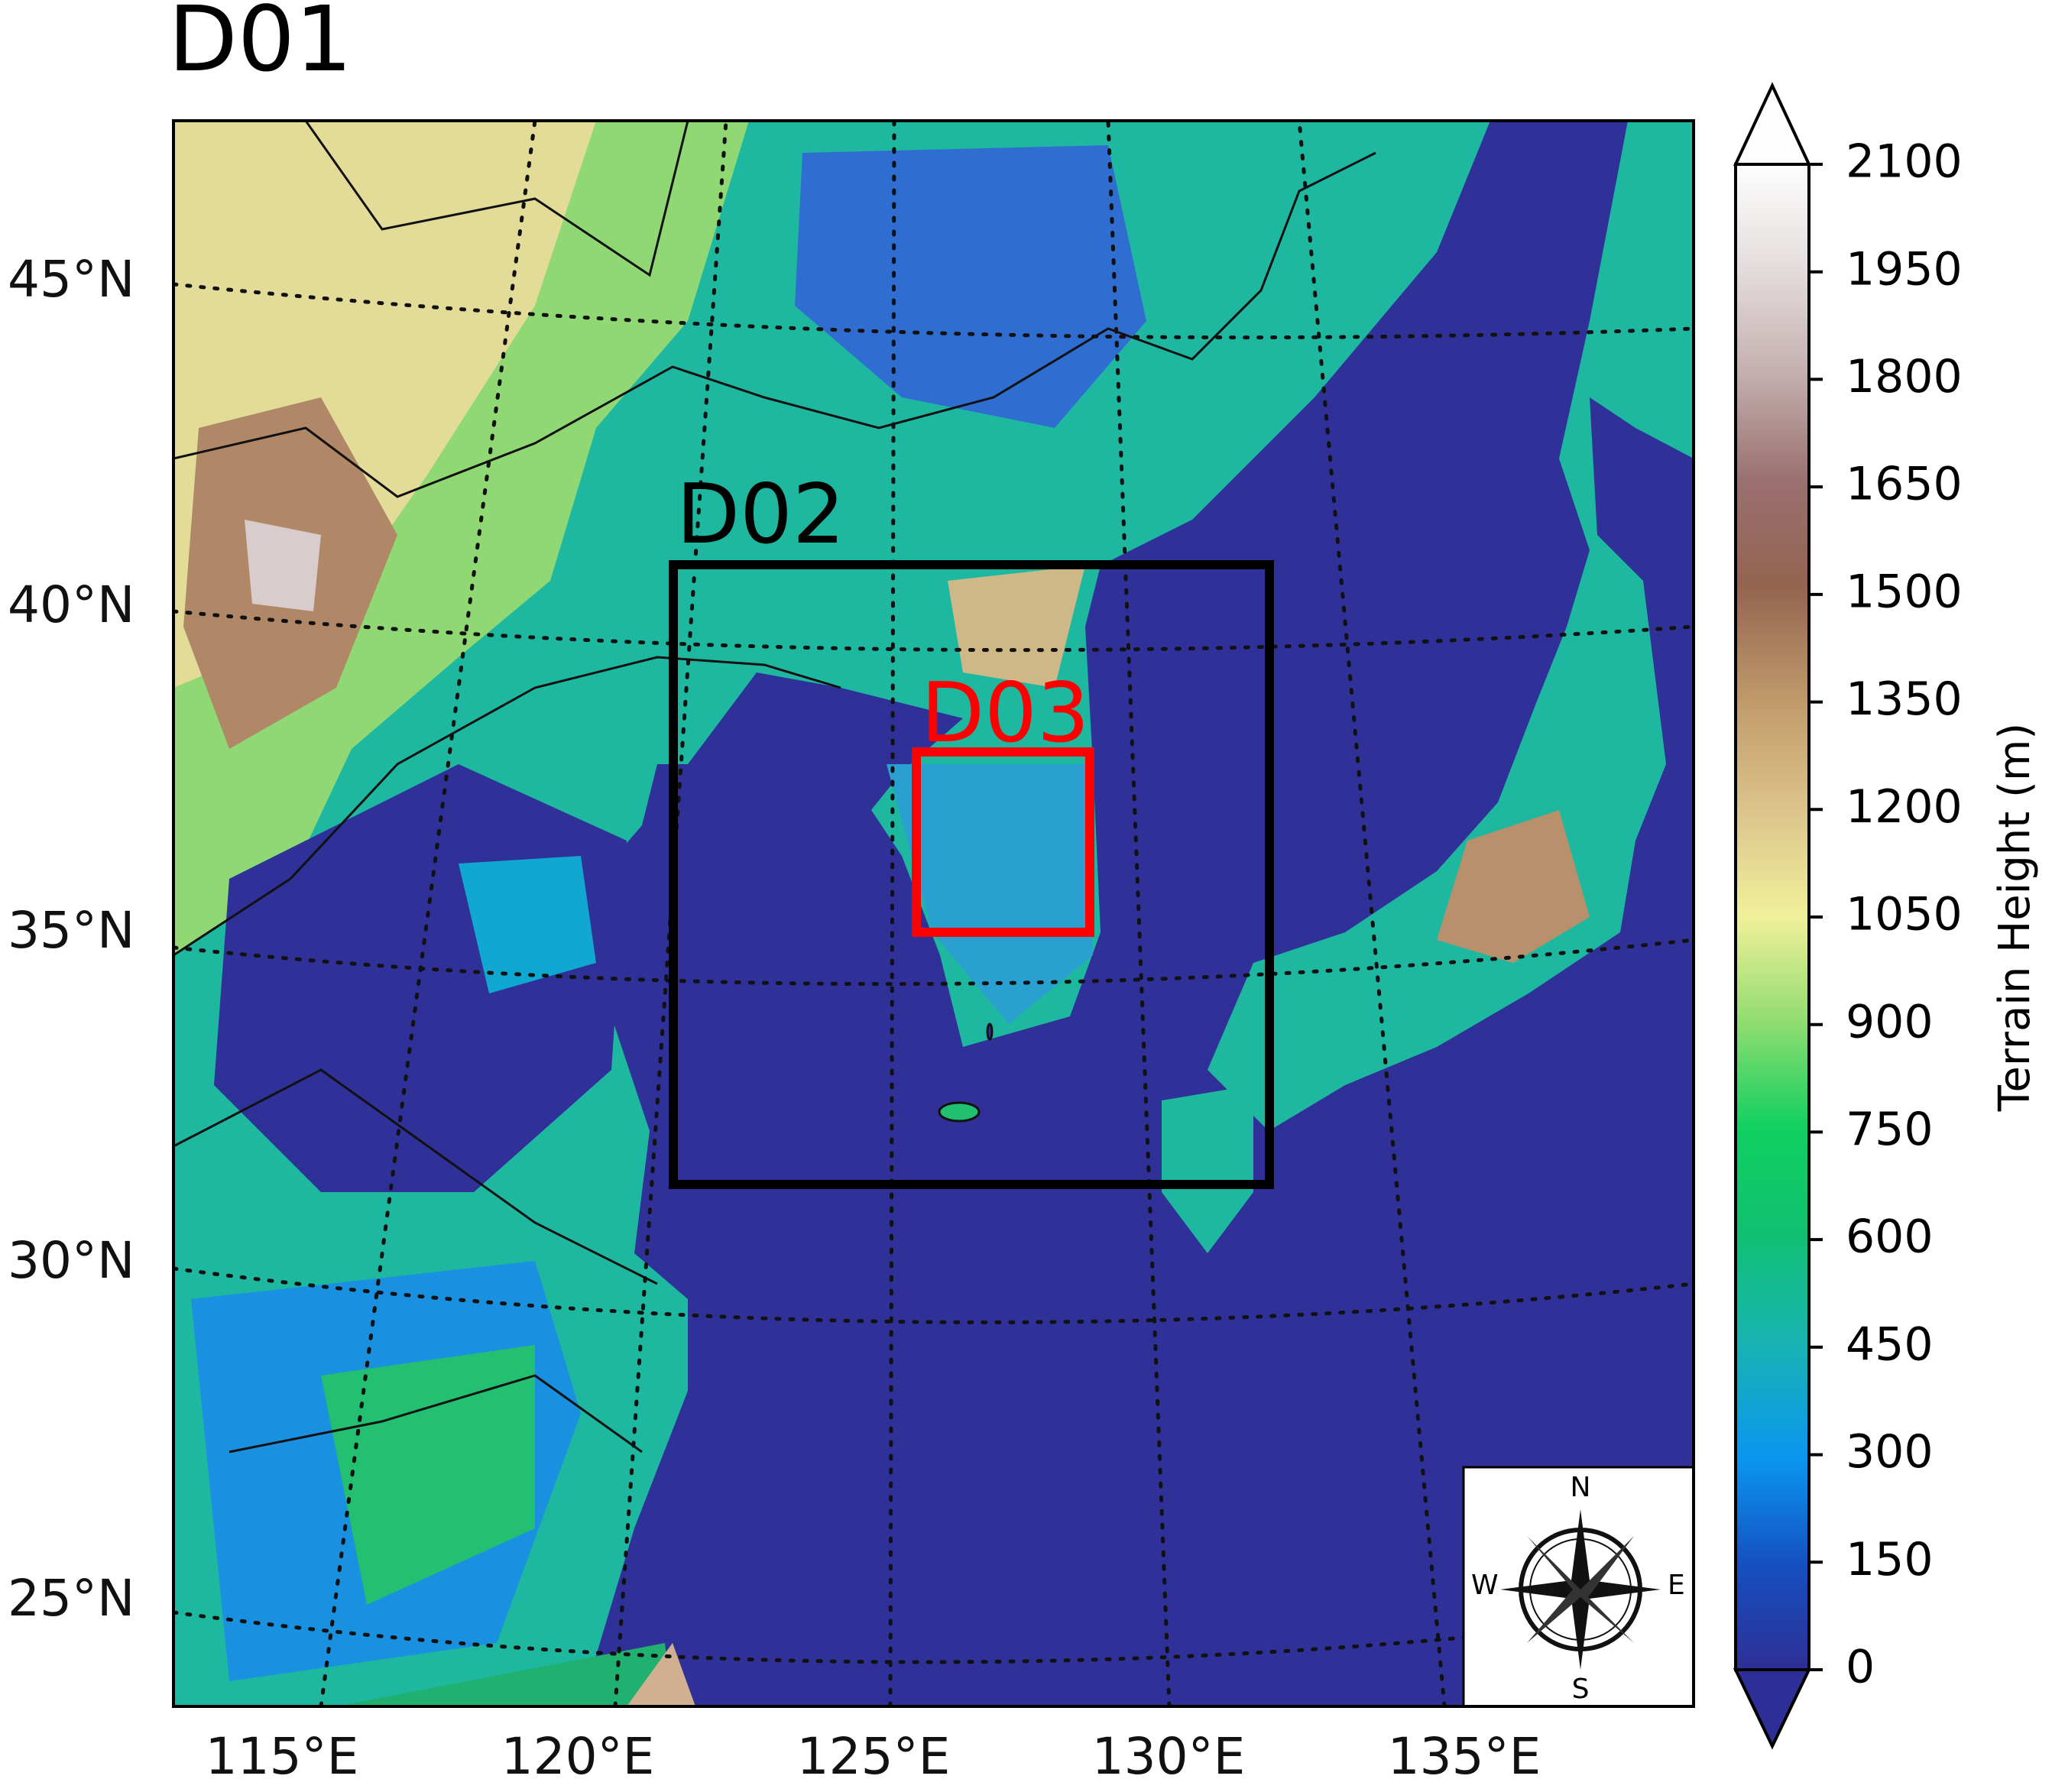  Describe the element at coordinates (1904, 914) in the screenshot. I see `colorbar-tick-label: 1050` at that location.